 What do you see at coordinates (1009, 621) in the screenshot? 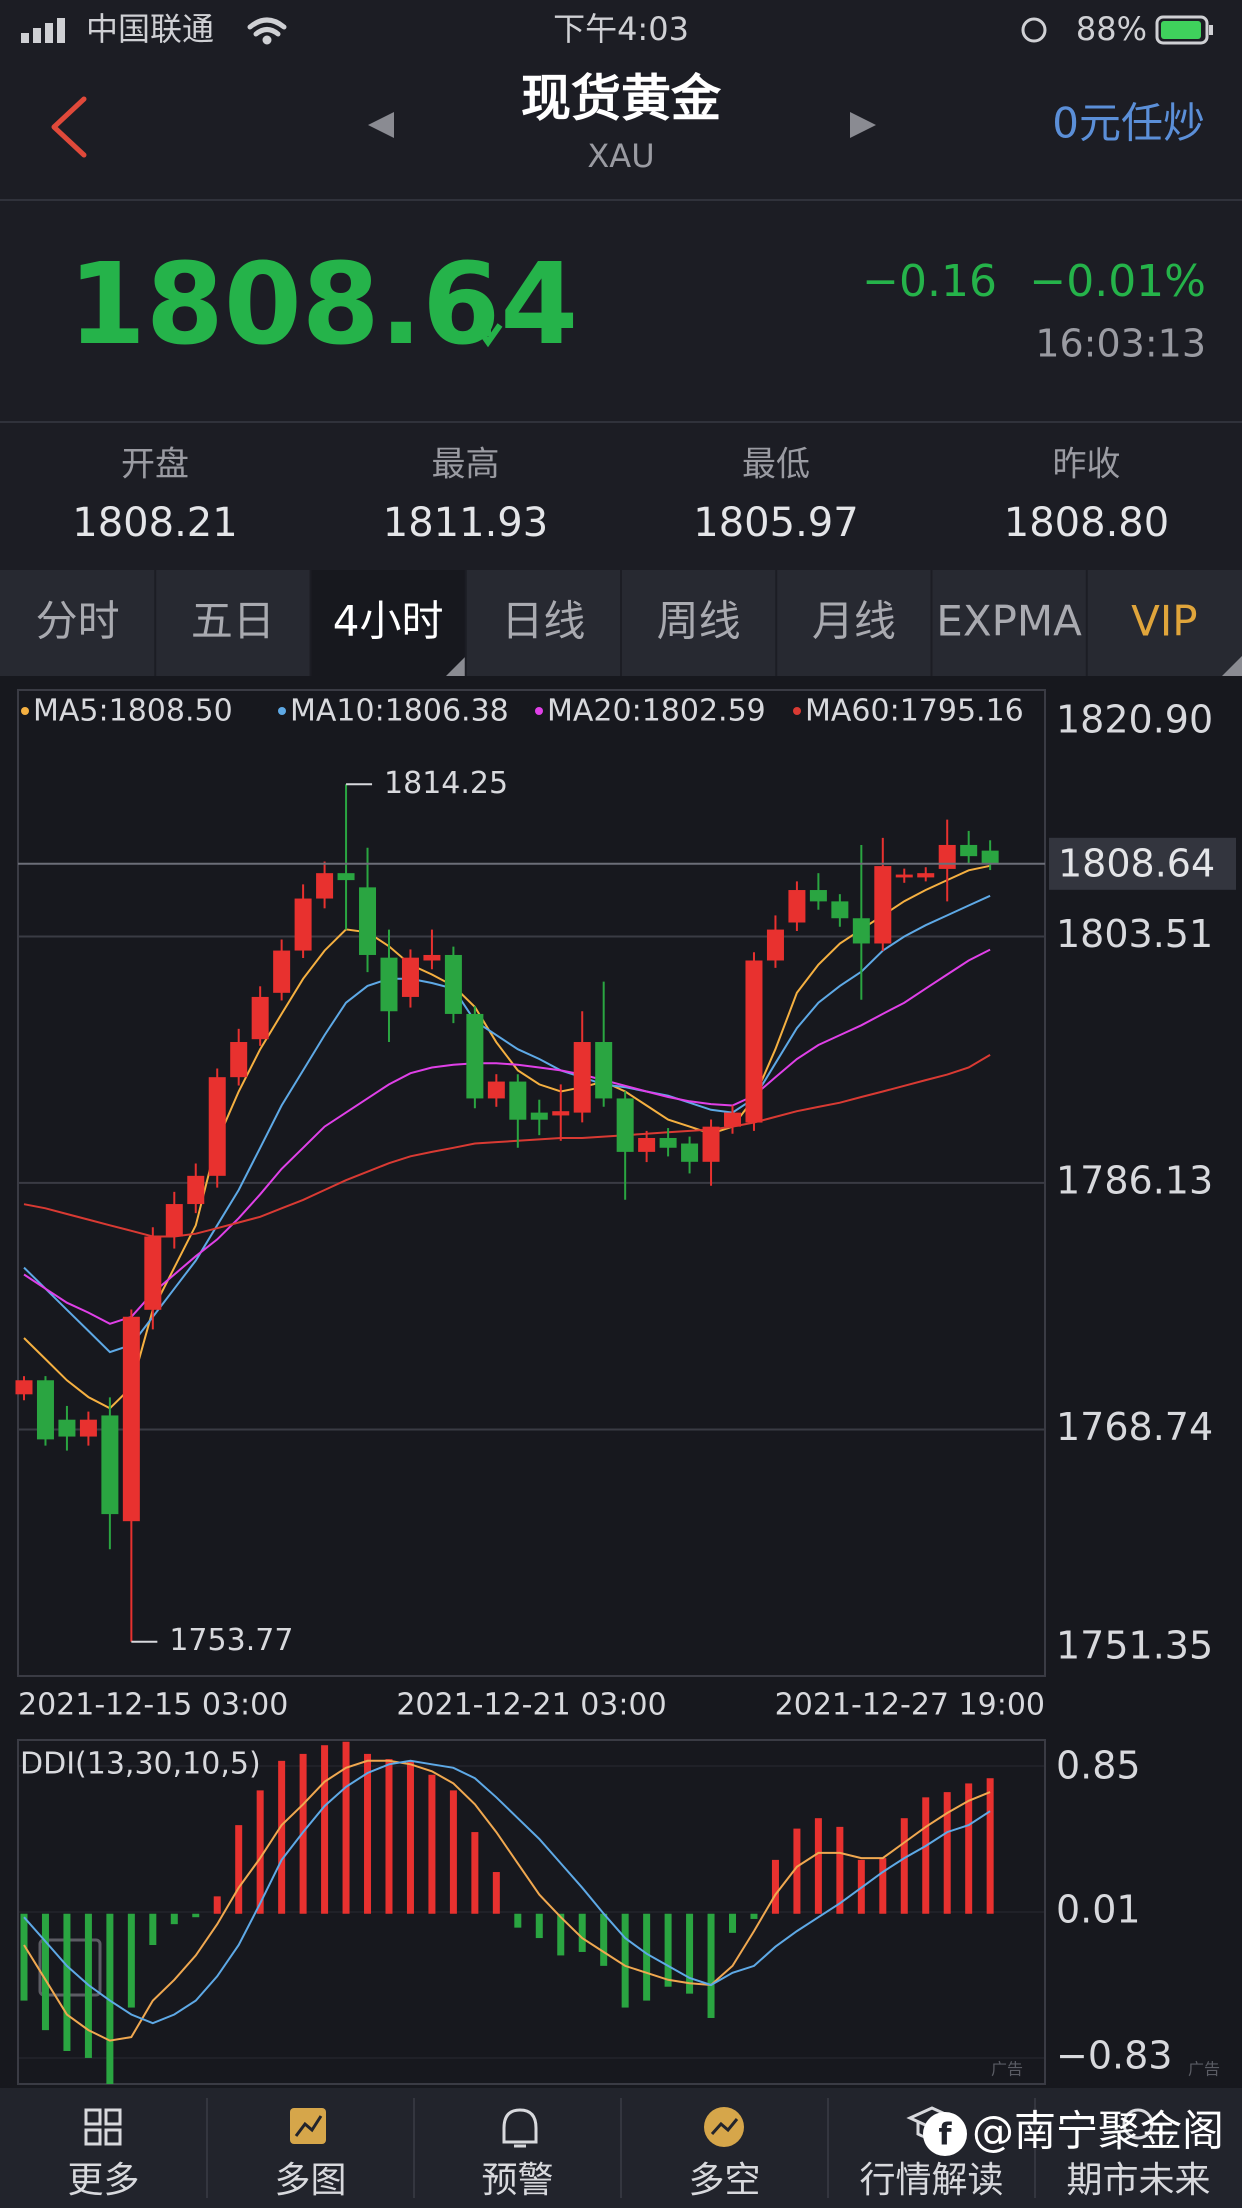
I see `tab: EXPMA` at bounding box center [1009, 621].